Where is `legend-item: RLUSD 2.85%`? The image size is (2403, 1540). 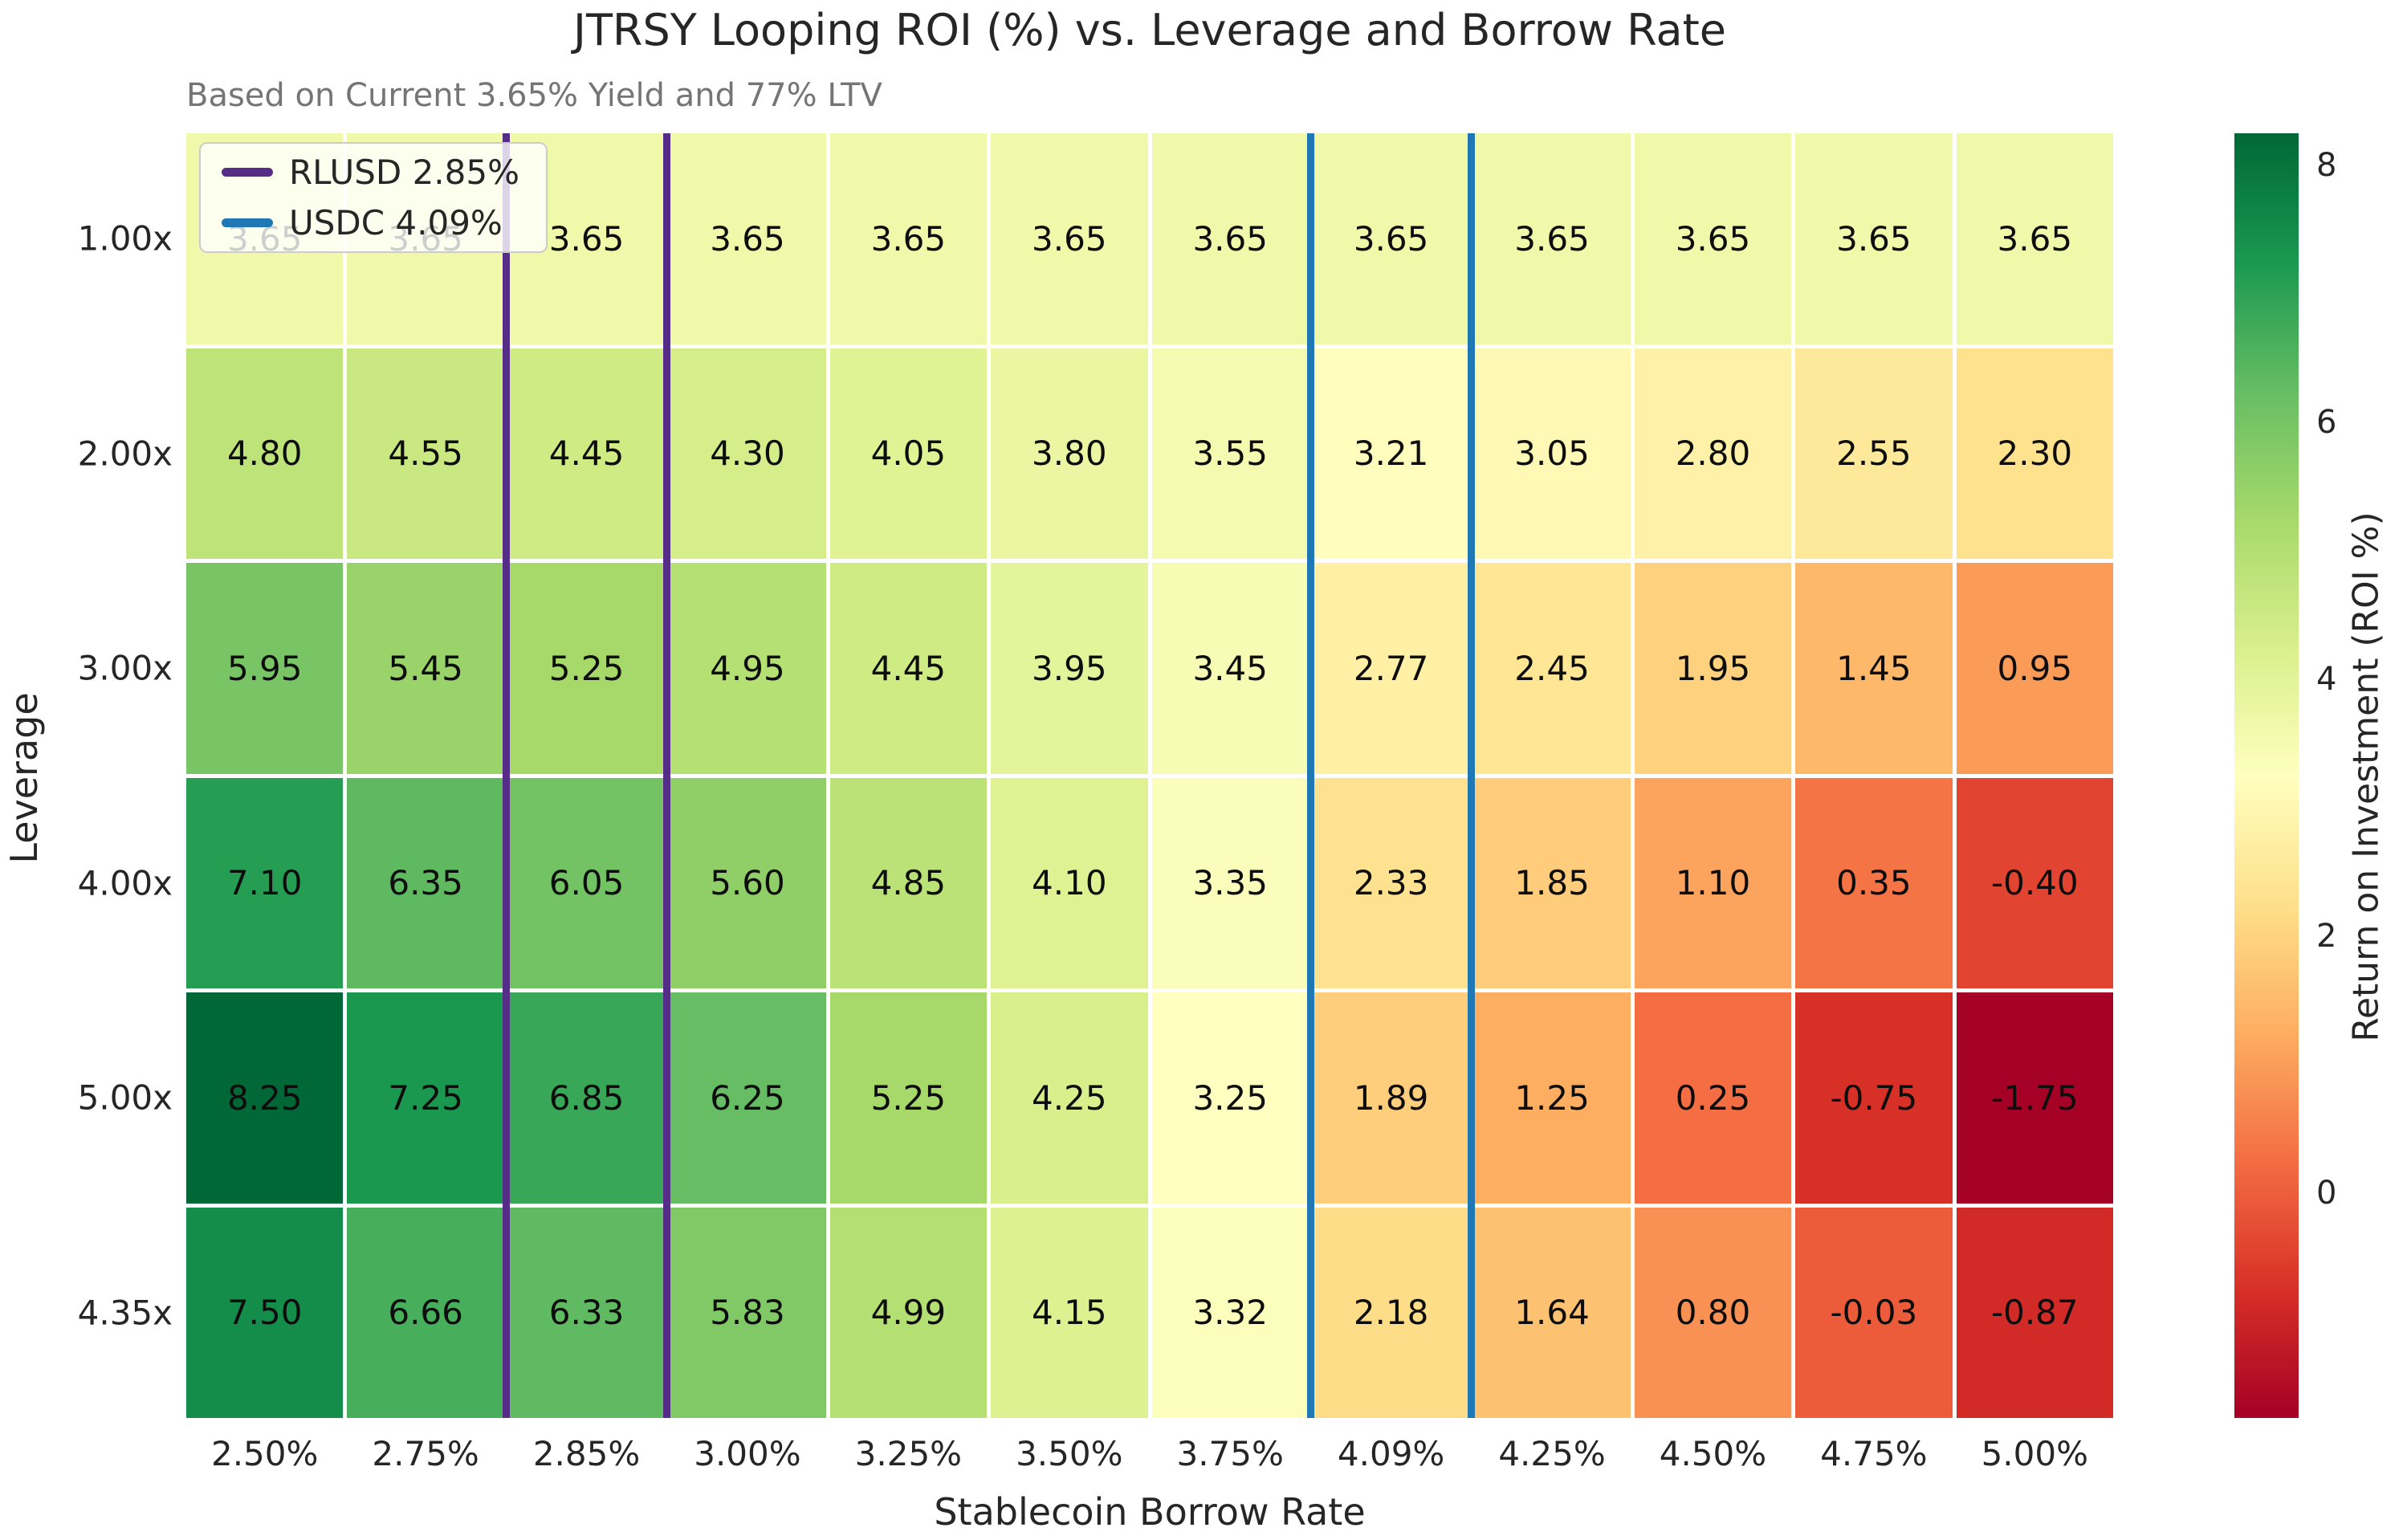 legend-item: RLUSD 2.85% is located at coordinates (373, 172).